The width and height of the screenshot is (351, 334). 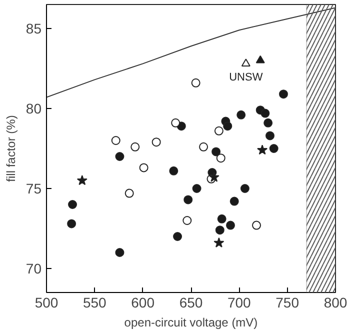 What do you see at coordinates (246, 78) in the screenshot?
I see `annotation: UNSW` at bounding box center [246, 78].